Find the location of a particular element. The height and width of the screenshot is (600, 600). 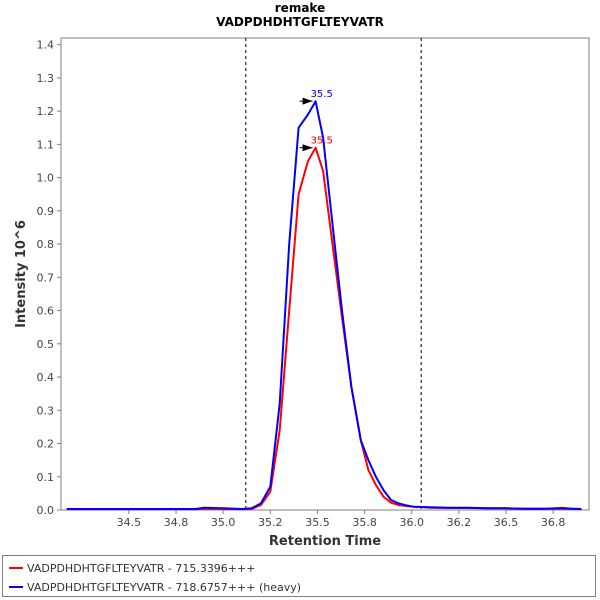

y-tick-label: 0.5 is located at coordinates (46, 344).